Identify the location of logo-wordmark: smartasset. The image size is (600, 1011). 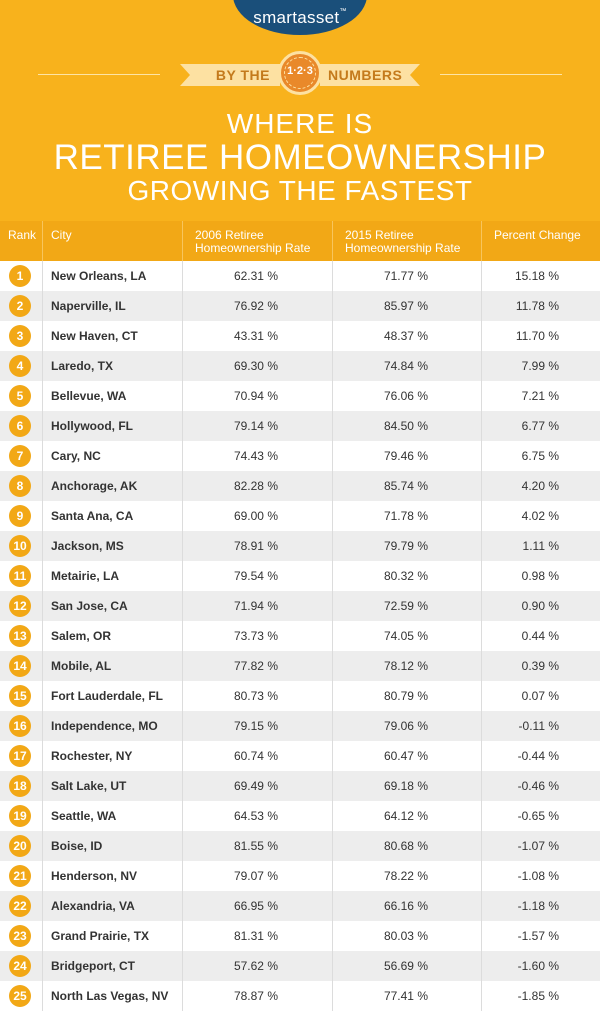
(296, 17).